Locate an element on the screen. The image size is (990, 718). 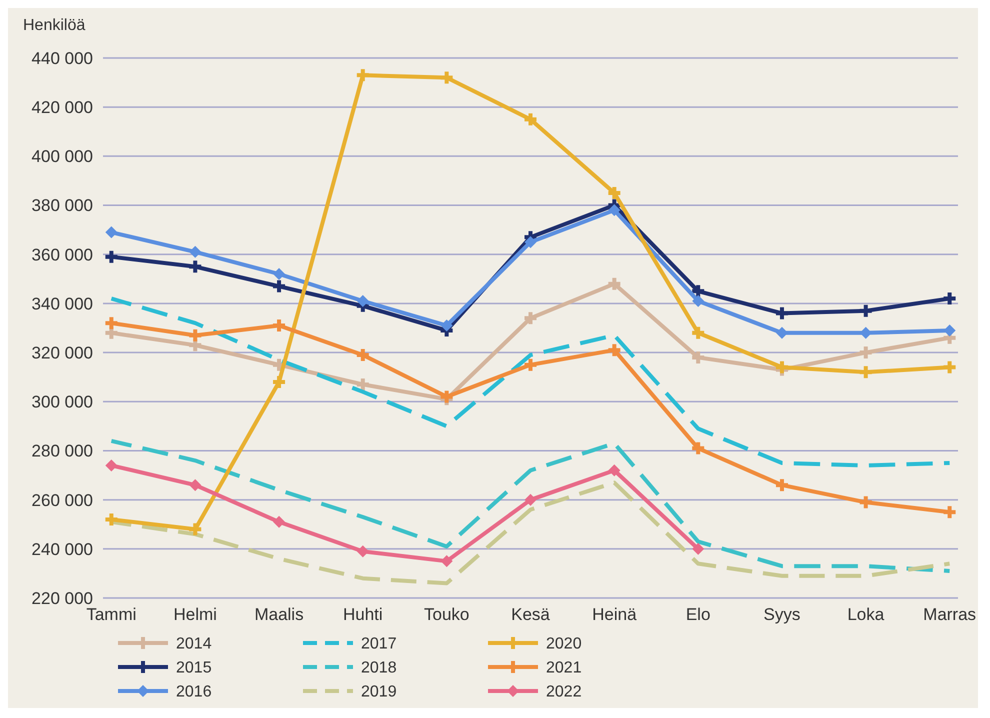
y-tick-label: 400 000 is located at coordinates (62, 156).